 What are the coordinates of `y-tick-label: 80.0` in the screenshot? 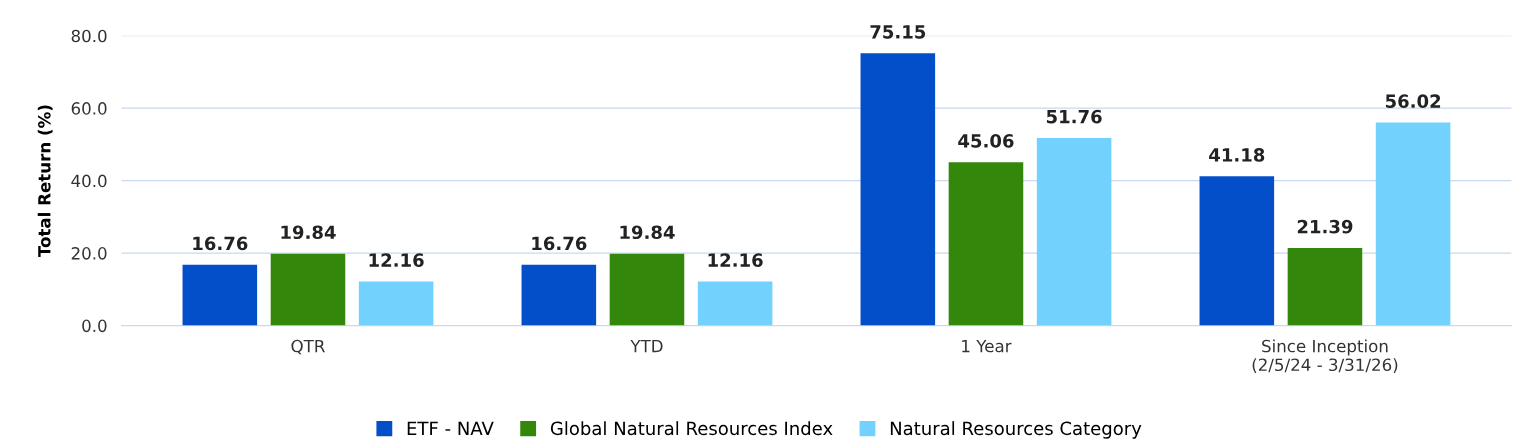 It's located at (89, 36).